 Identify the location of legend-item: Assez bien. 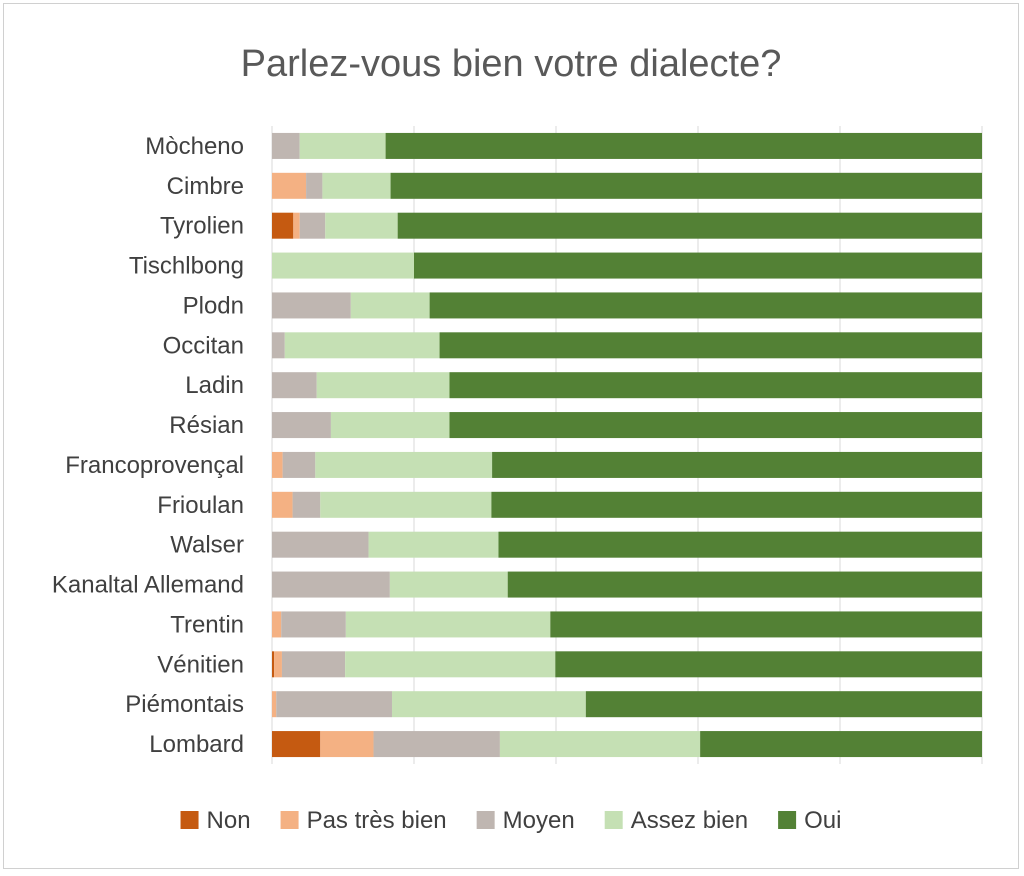
(676, 820).